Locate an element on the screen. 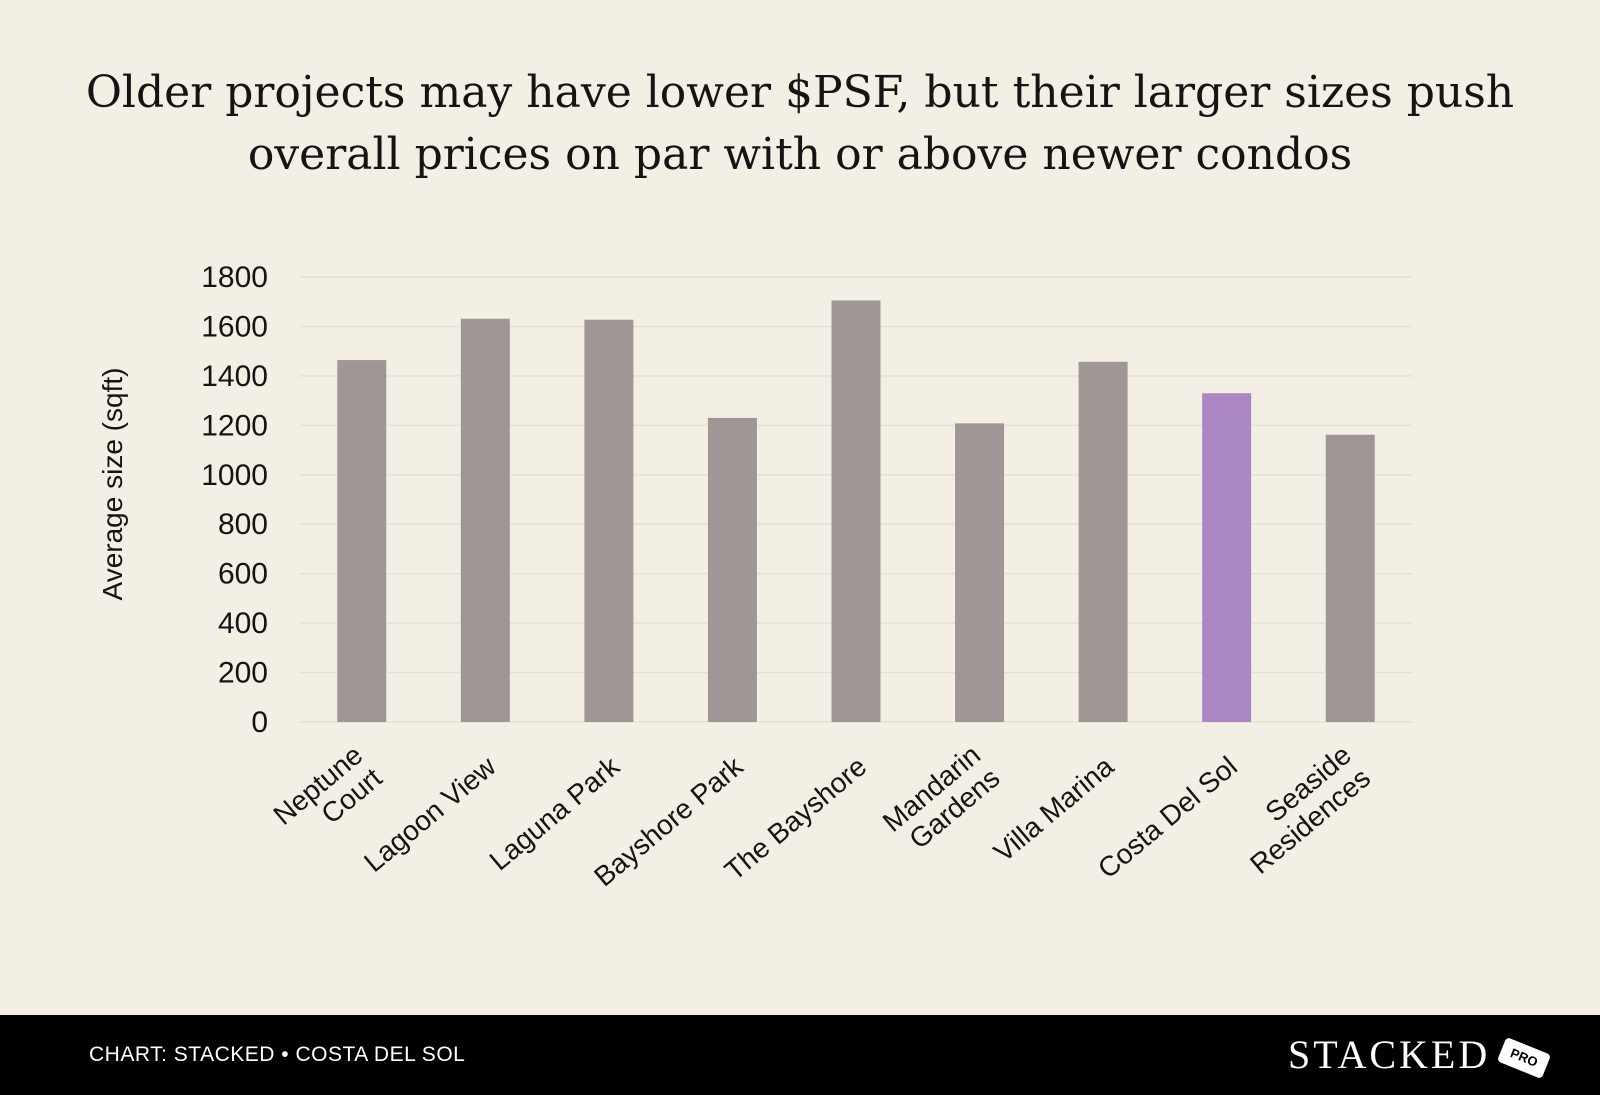  y-tick-label: 1200 is located at coordinates (234, 425).